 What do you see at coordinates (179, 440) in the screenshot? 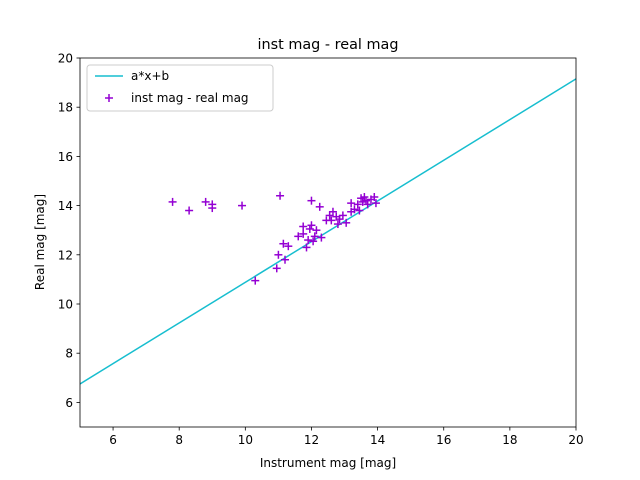
I see `x-tick-label: 8` at bounding box center [179, 440].